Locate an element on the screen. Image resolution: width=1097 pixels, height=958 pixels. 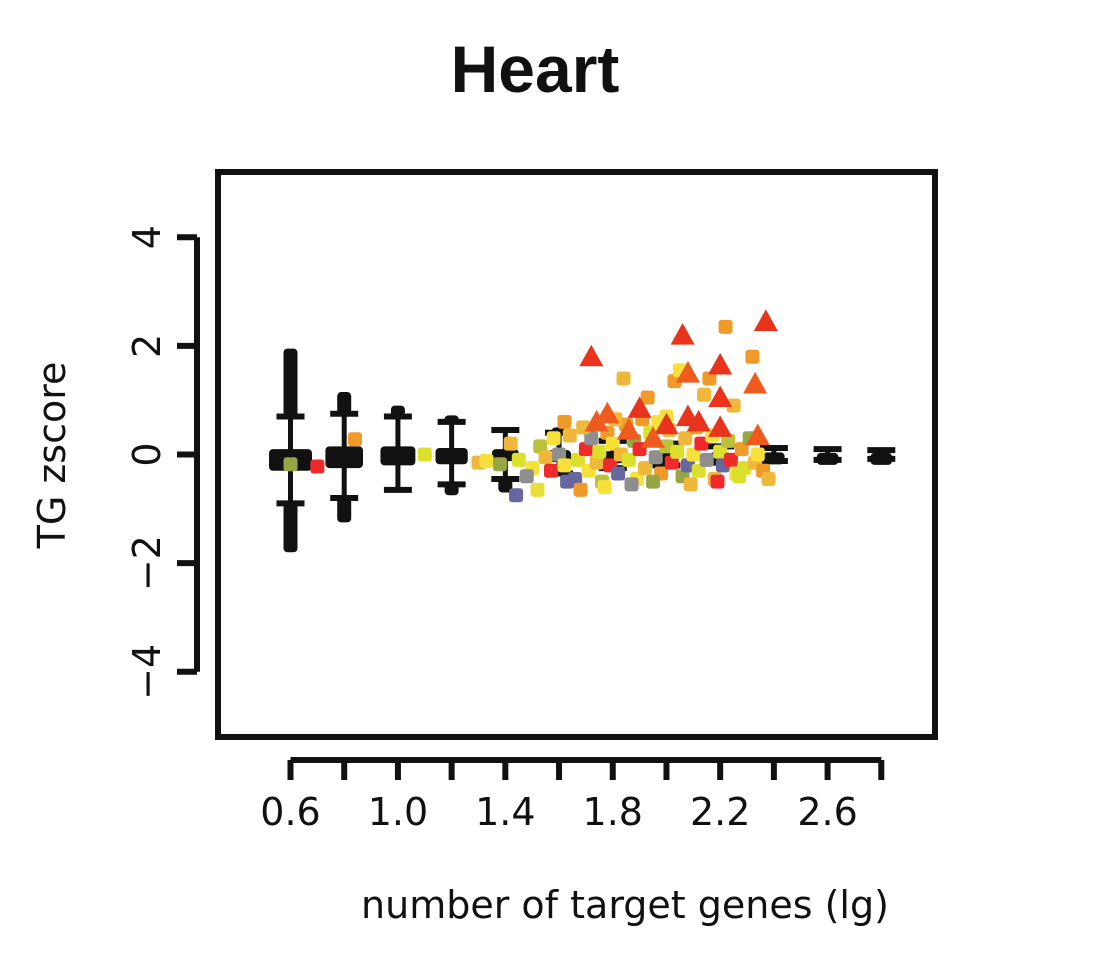
y-tick-label: 4 is located at coordinates (147, 237).